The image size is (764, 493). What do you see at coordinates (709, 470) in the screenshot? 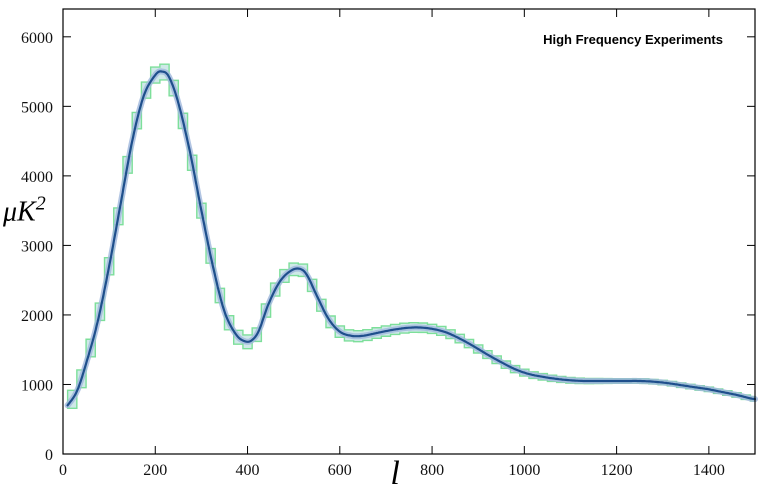
I see `x-tick-label: 1400` at bounding box center [709, 470].